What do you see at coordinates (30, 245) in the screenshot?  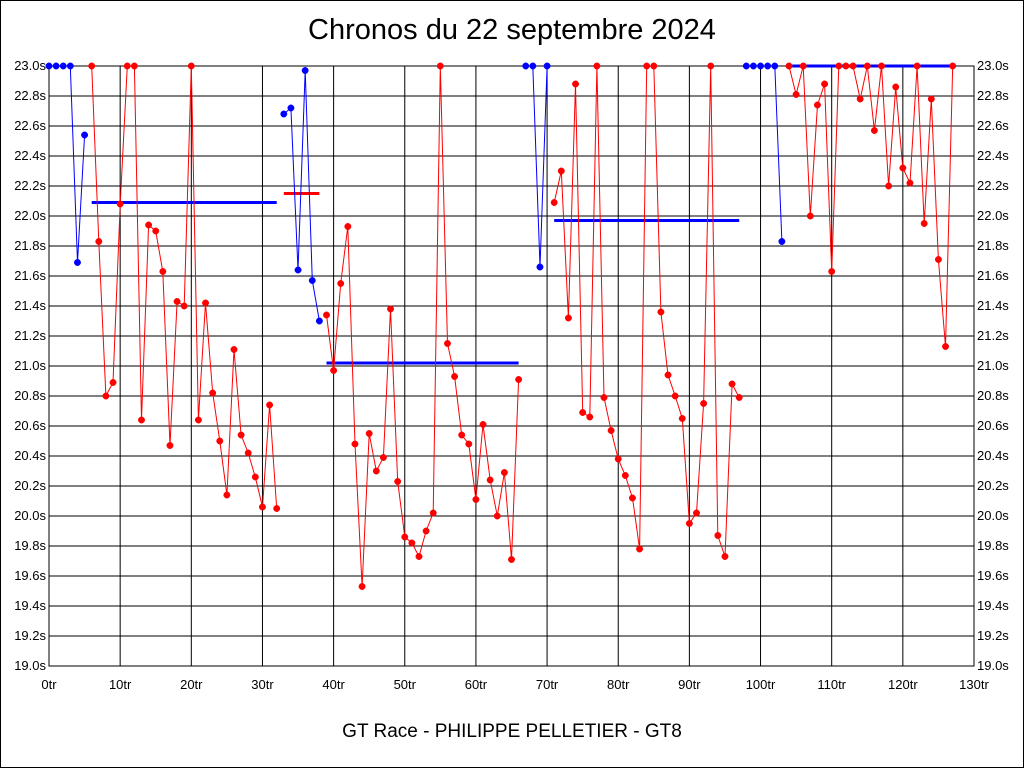 I see `y-tick-label-left: 21.8s` at bounding box center [30, 245].